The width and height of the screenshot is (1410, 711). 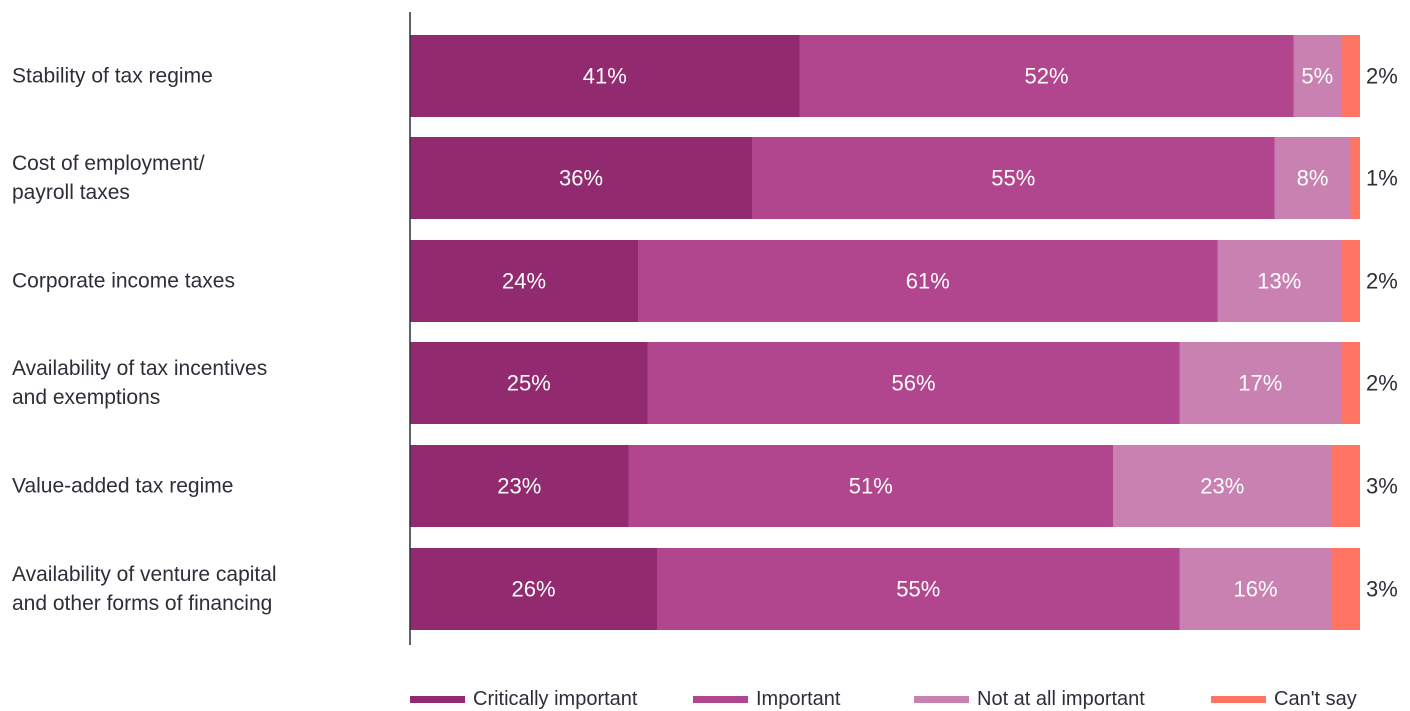 I want to click on legend-label: Can't say, so click(x=1315, y=699).